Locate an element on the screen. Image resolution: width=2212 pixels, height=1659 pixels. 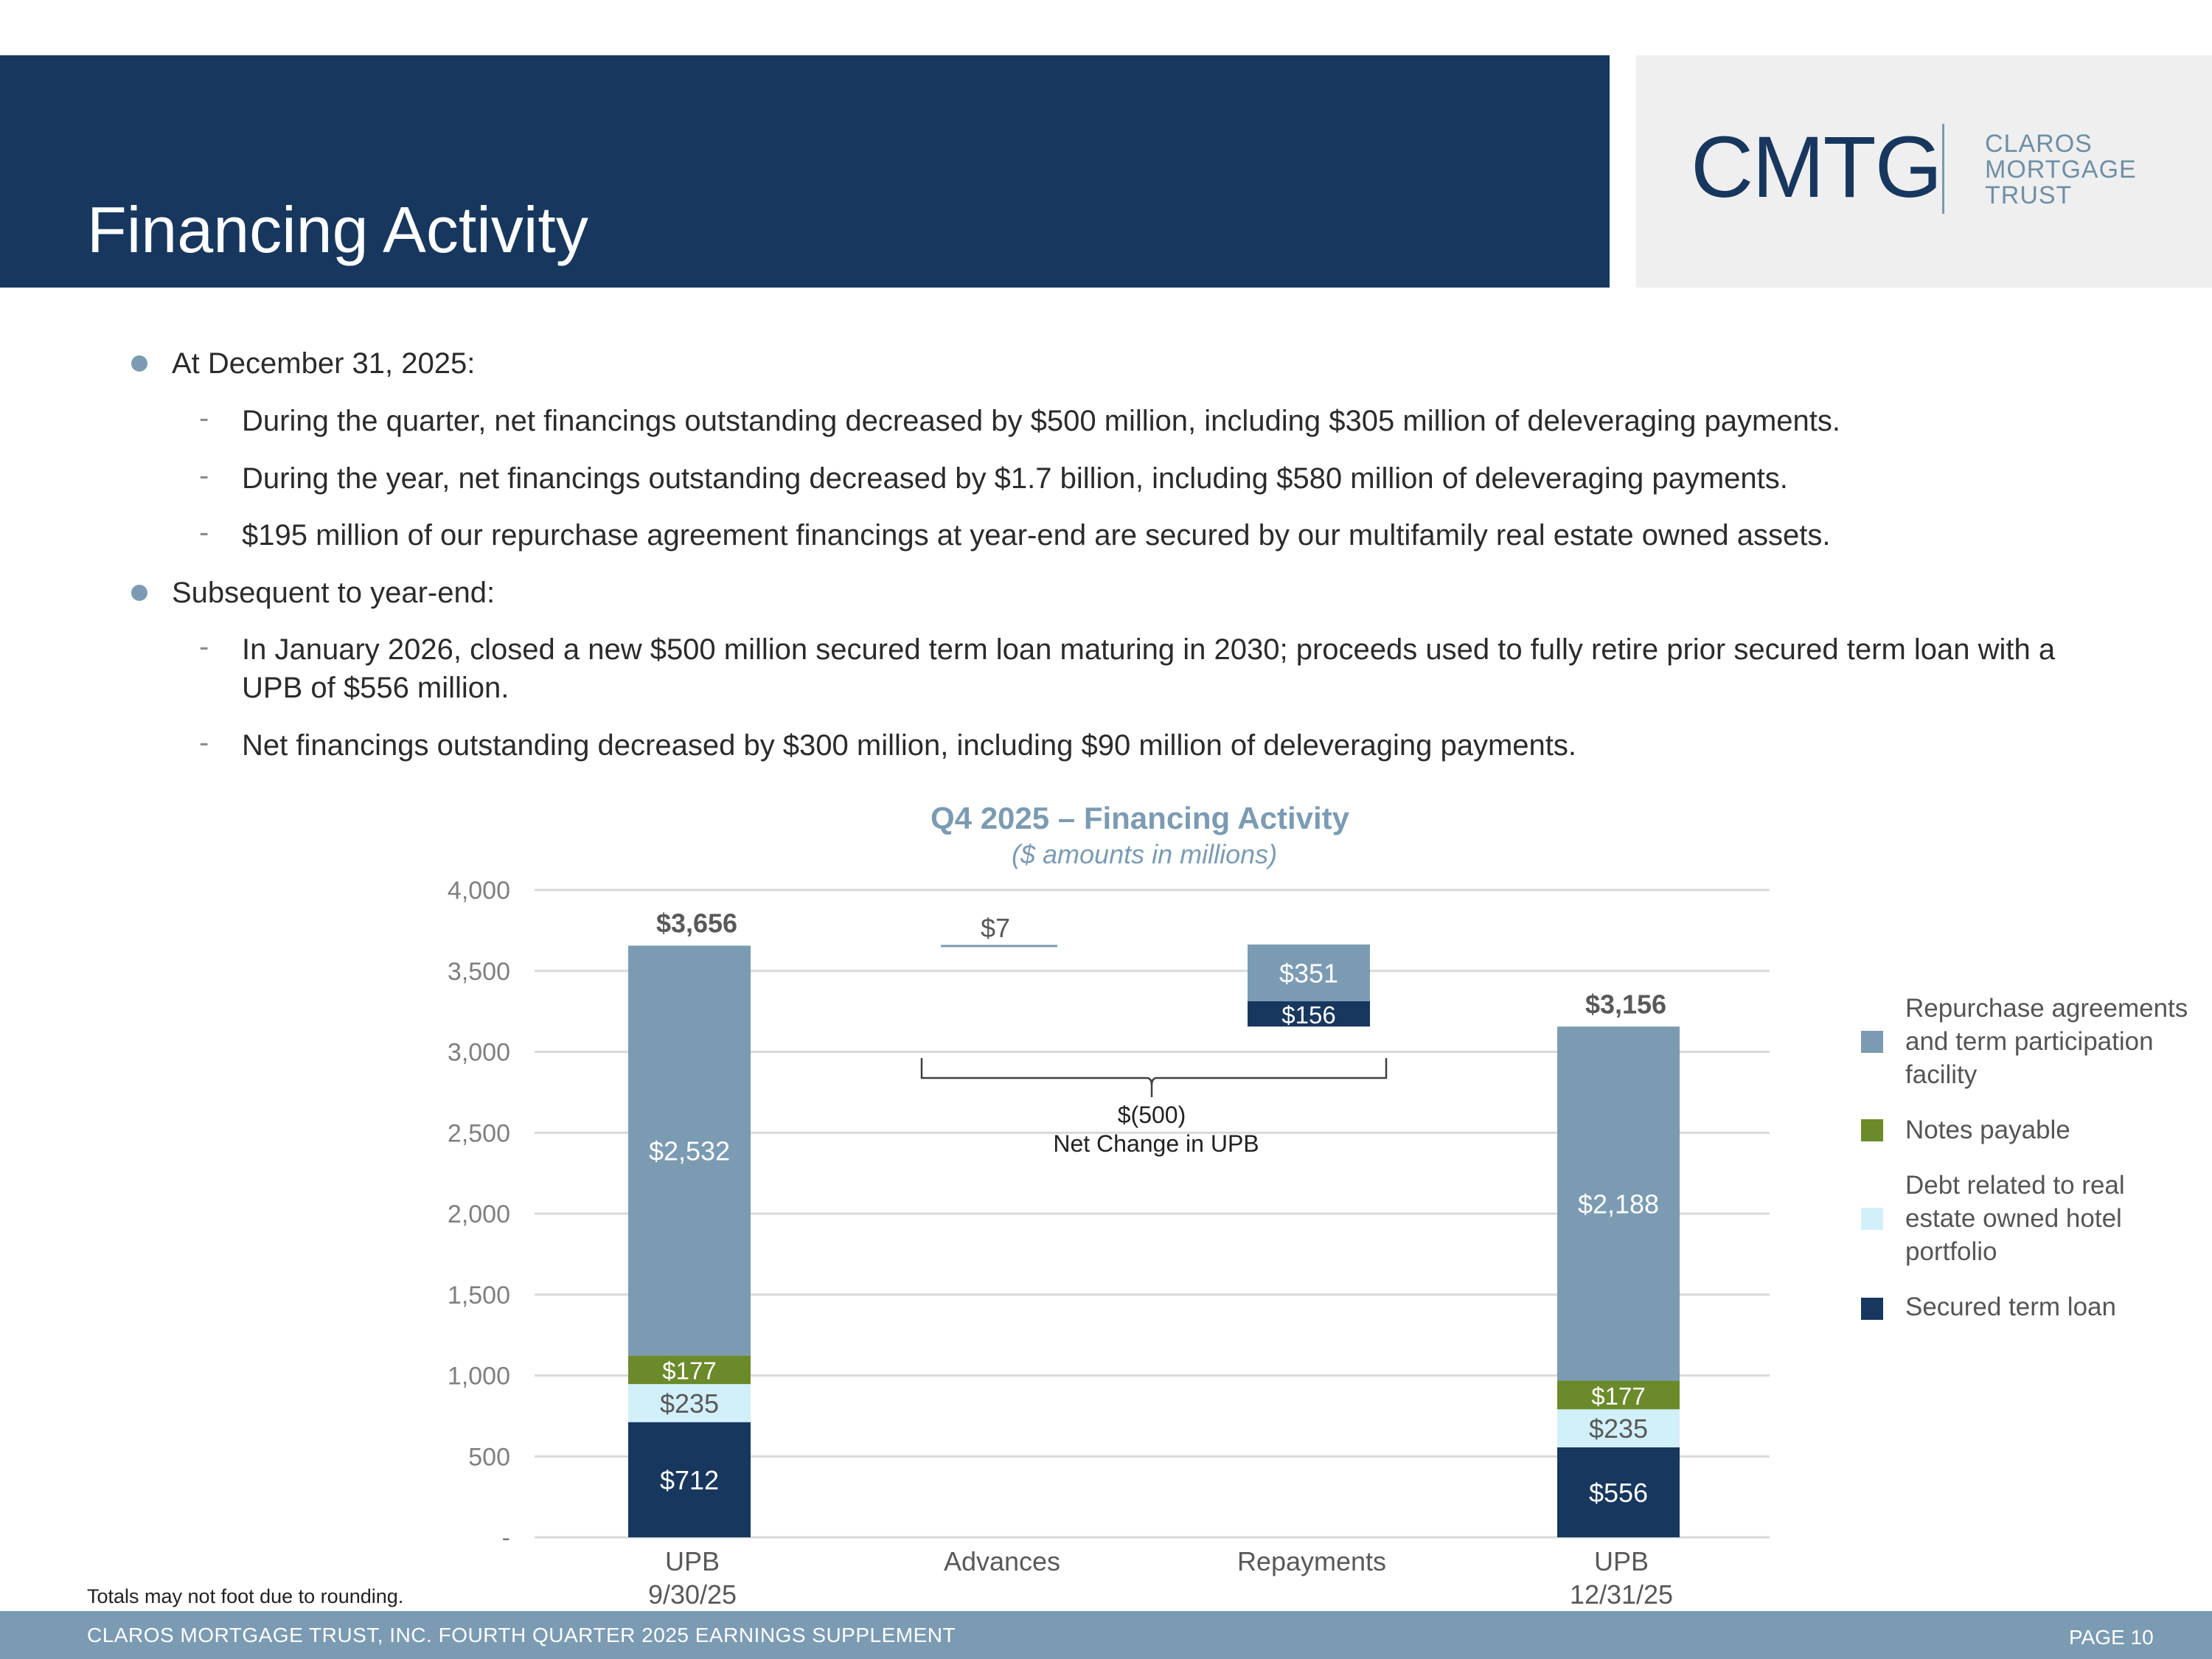
bullet-item: At December 31, 2025: is located at coordinates (324, 363).